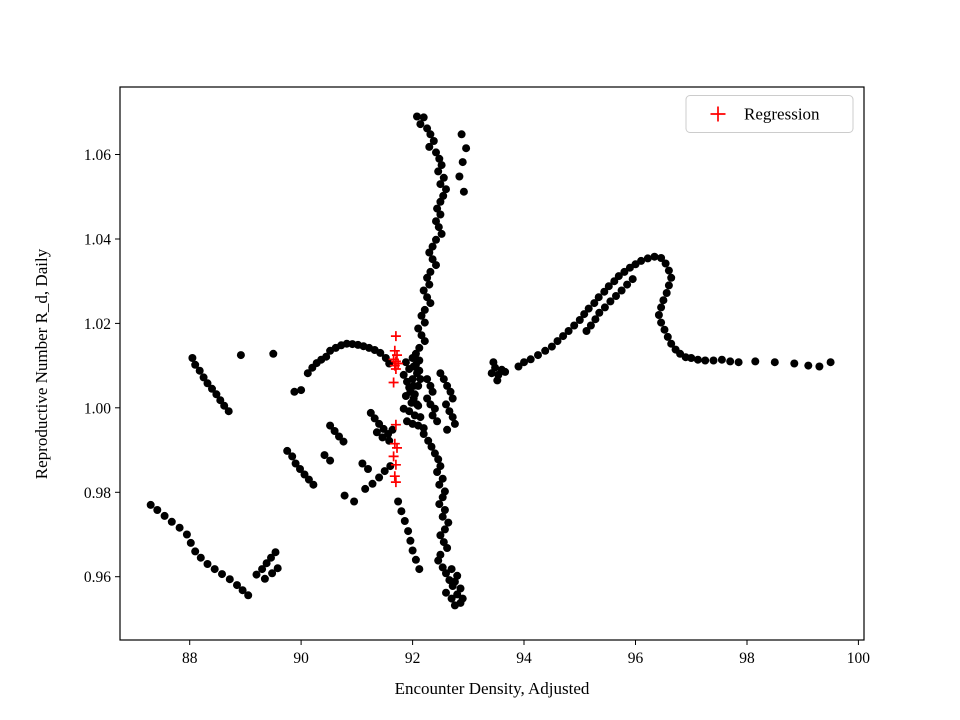 The image size is (960, 720). I want to click on x-tick-label: 88, so click(190, 658).